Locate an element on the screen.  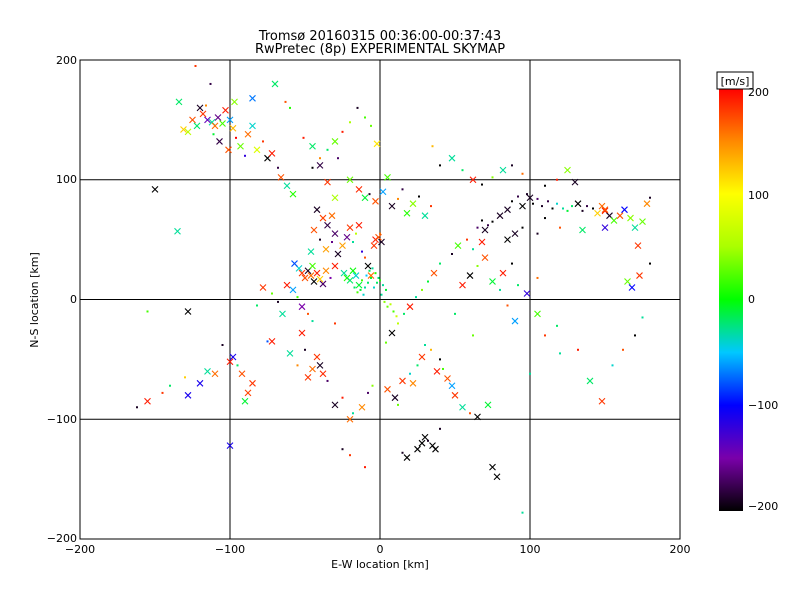
y-tick-label: −200 is located at coordinates (62, 538).